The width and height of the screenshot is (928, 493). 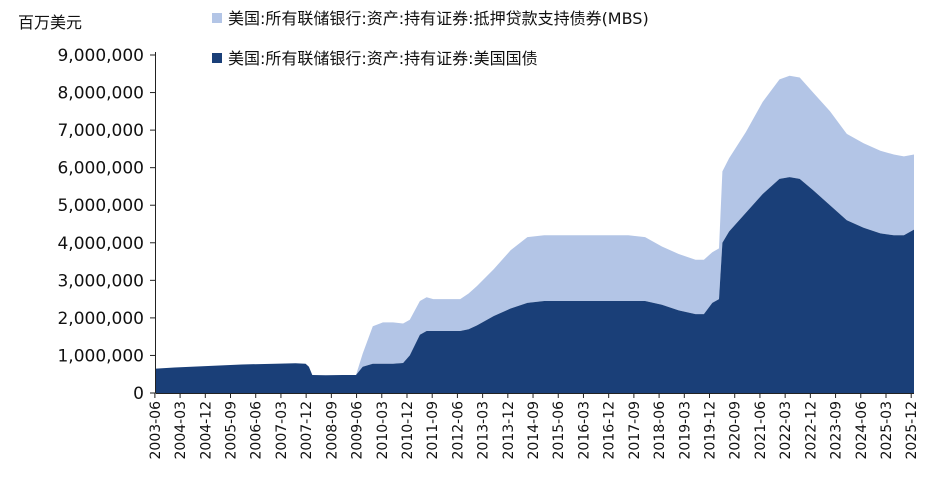 I want to click on y-tick-label: 3,000,000, so click(x=100, y=281).